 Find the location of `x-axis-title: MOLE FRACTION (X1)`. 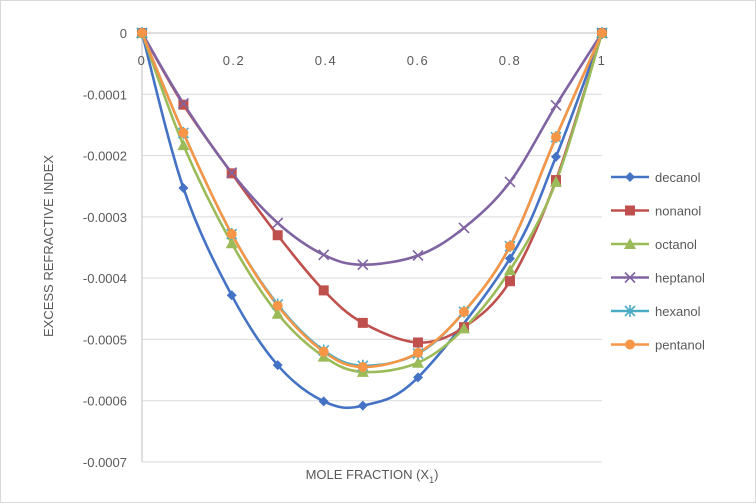

x-axis-title: MOLE FRACTION (X1) is located at coordinates (372, 476).